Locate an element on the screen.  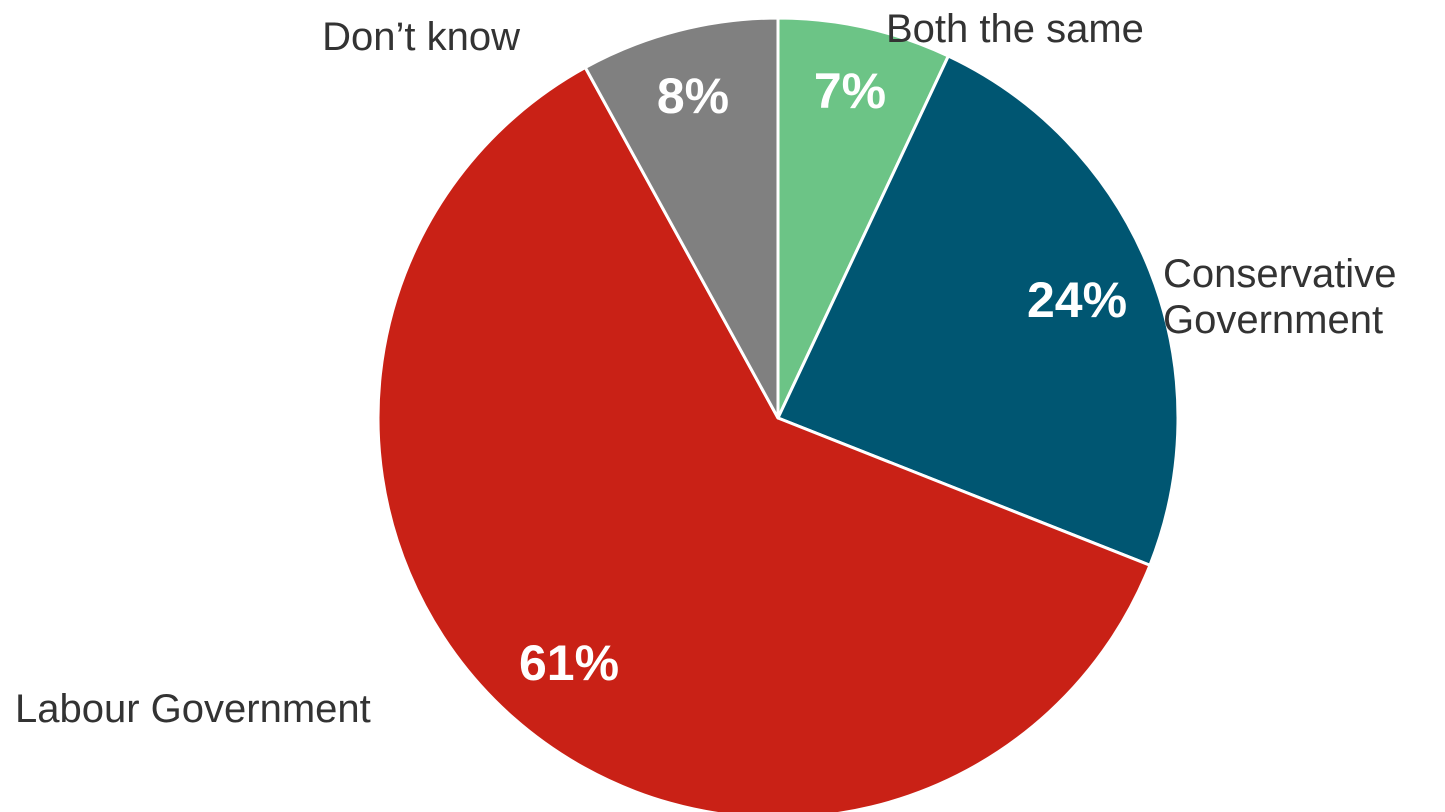
category-label-conservative-line1: Conservative is located at coordinates (1279, 274).